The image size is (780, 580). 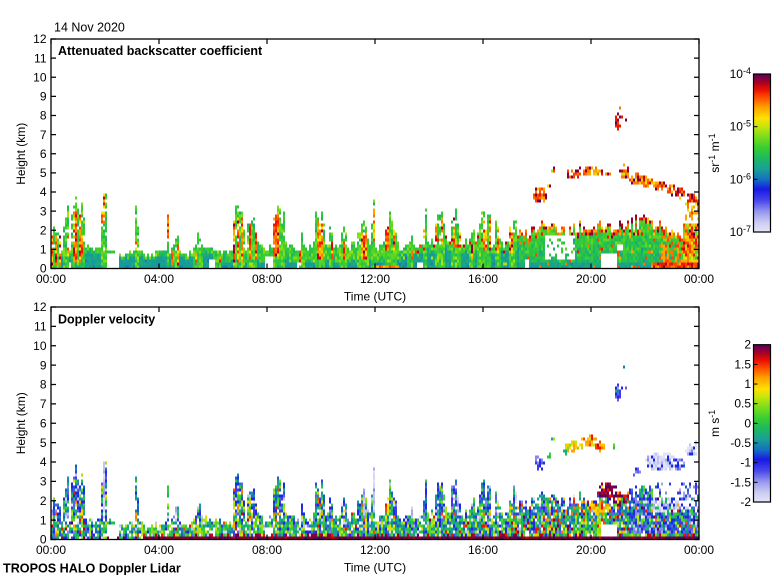 I want to click on svg-text: 14 Nov 2020, so click(x=89, y=28).